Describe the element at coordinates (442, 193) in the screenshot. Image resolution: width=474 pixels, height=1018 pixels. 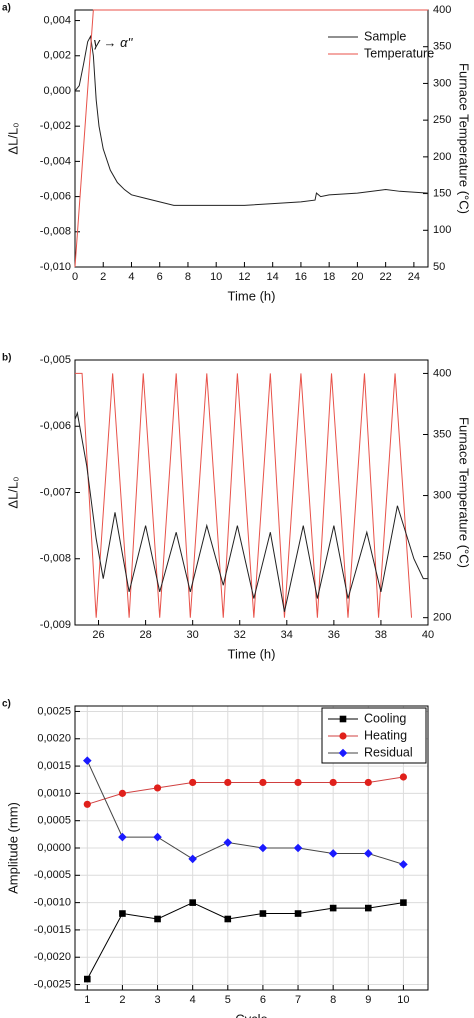
I see `y2-tick-label: 150` at that location.